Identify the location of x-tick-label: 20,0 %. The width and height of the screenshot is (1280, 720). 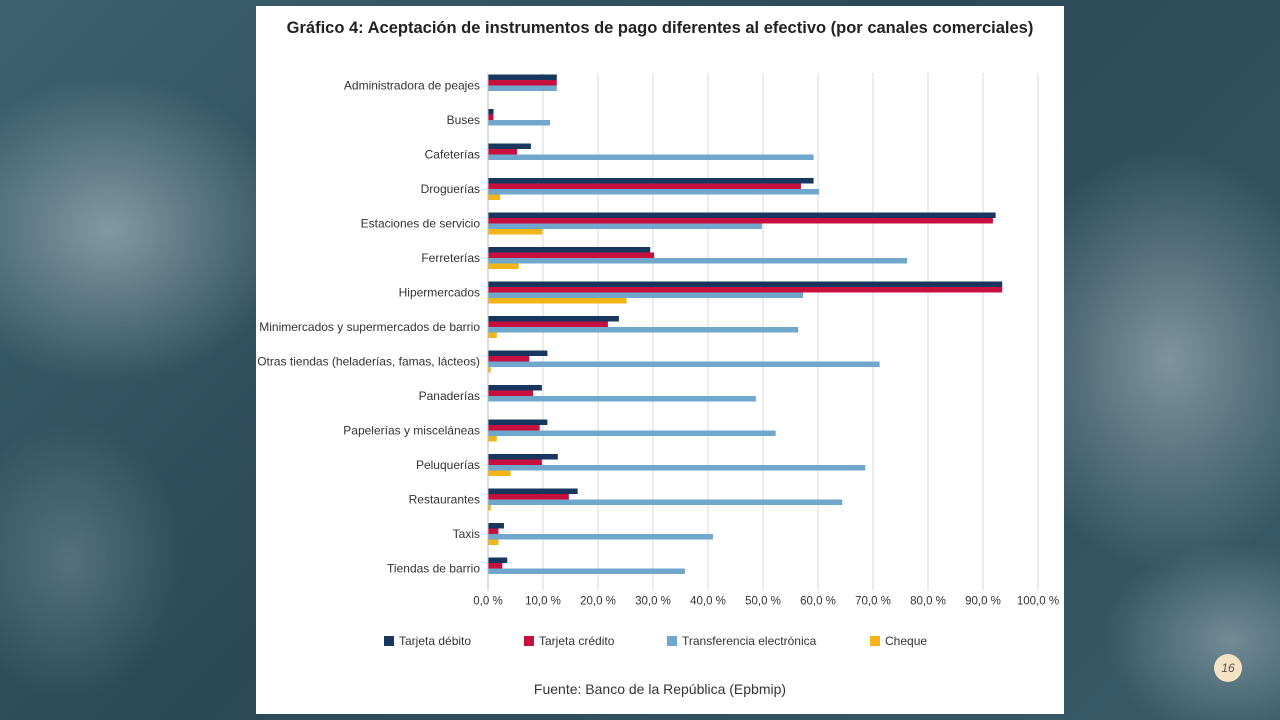
(598, 602).